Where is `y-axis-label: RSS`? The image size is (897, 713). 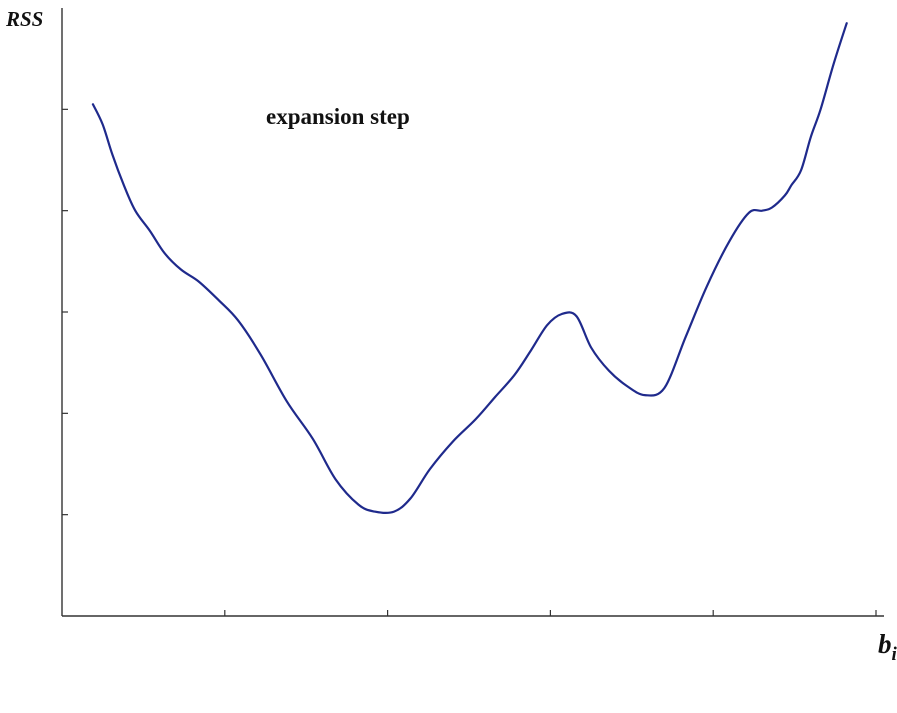 y-axis-label: RSS is located at coordinates (24, 19).